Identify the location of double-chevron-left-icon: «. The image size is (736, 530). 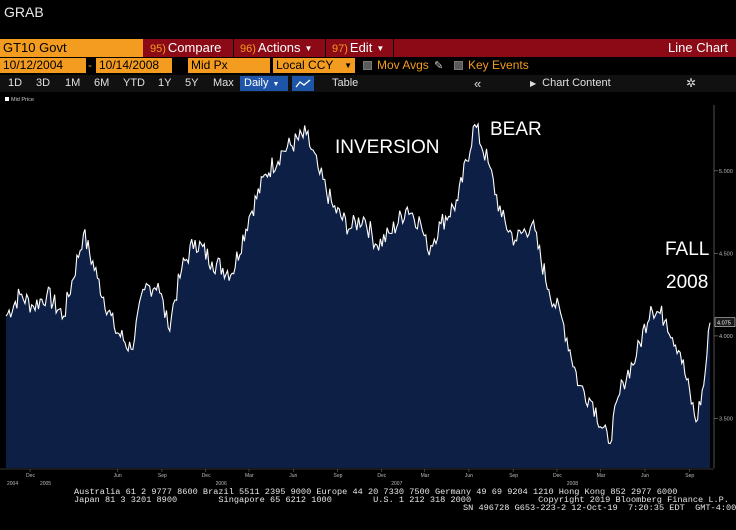
(478, 83).